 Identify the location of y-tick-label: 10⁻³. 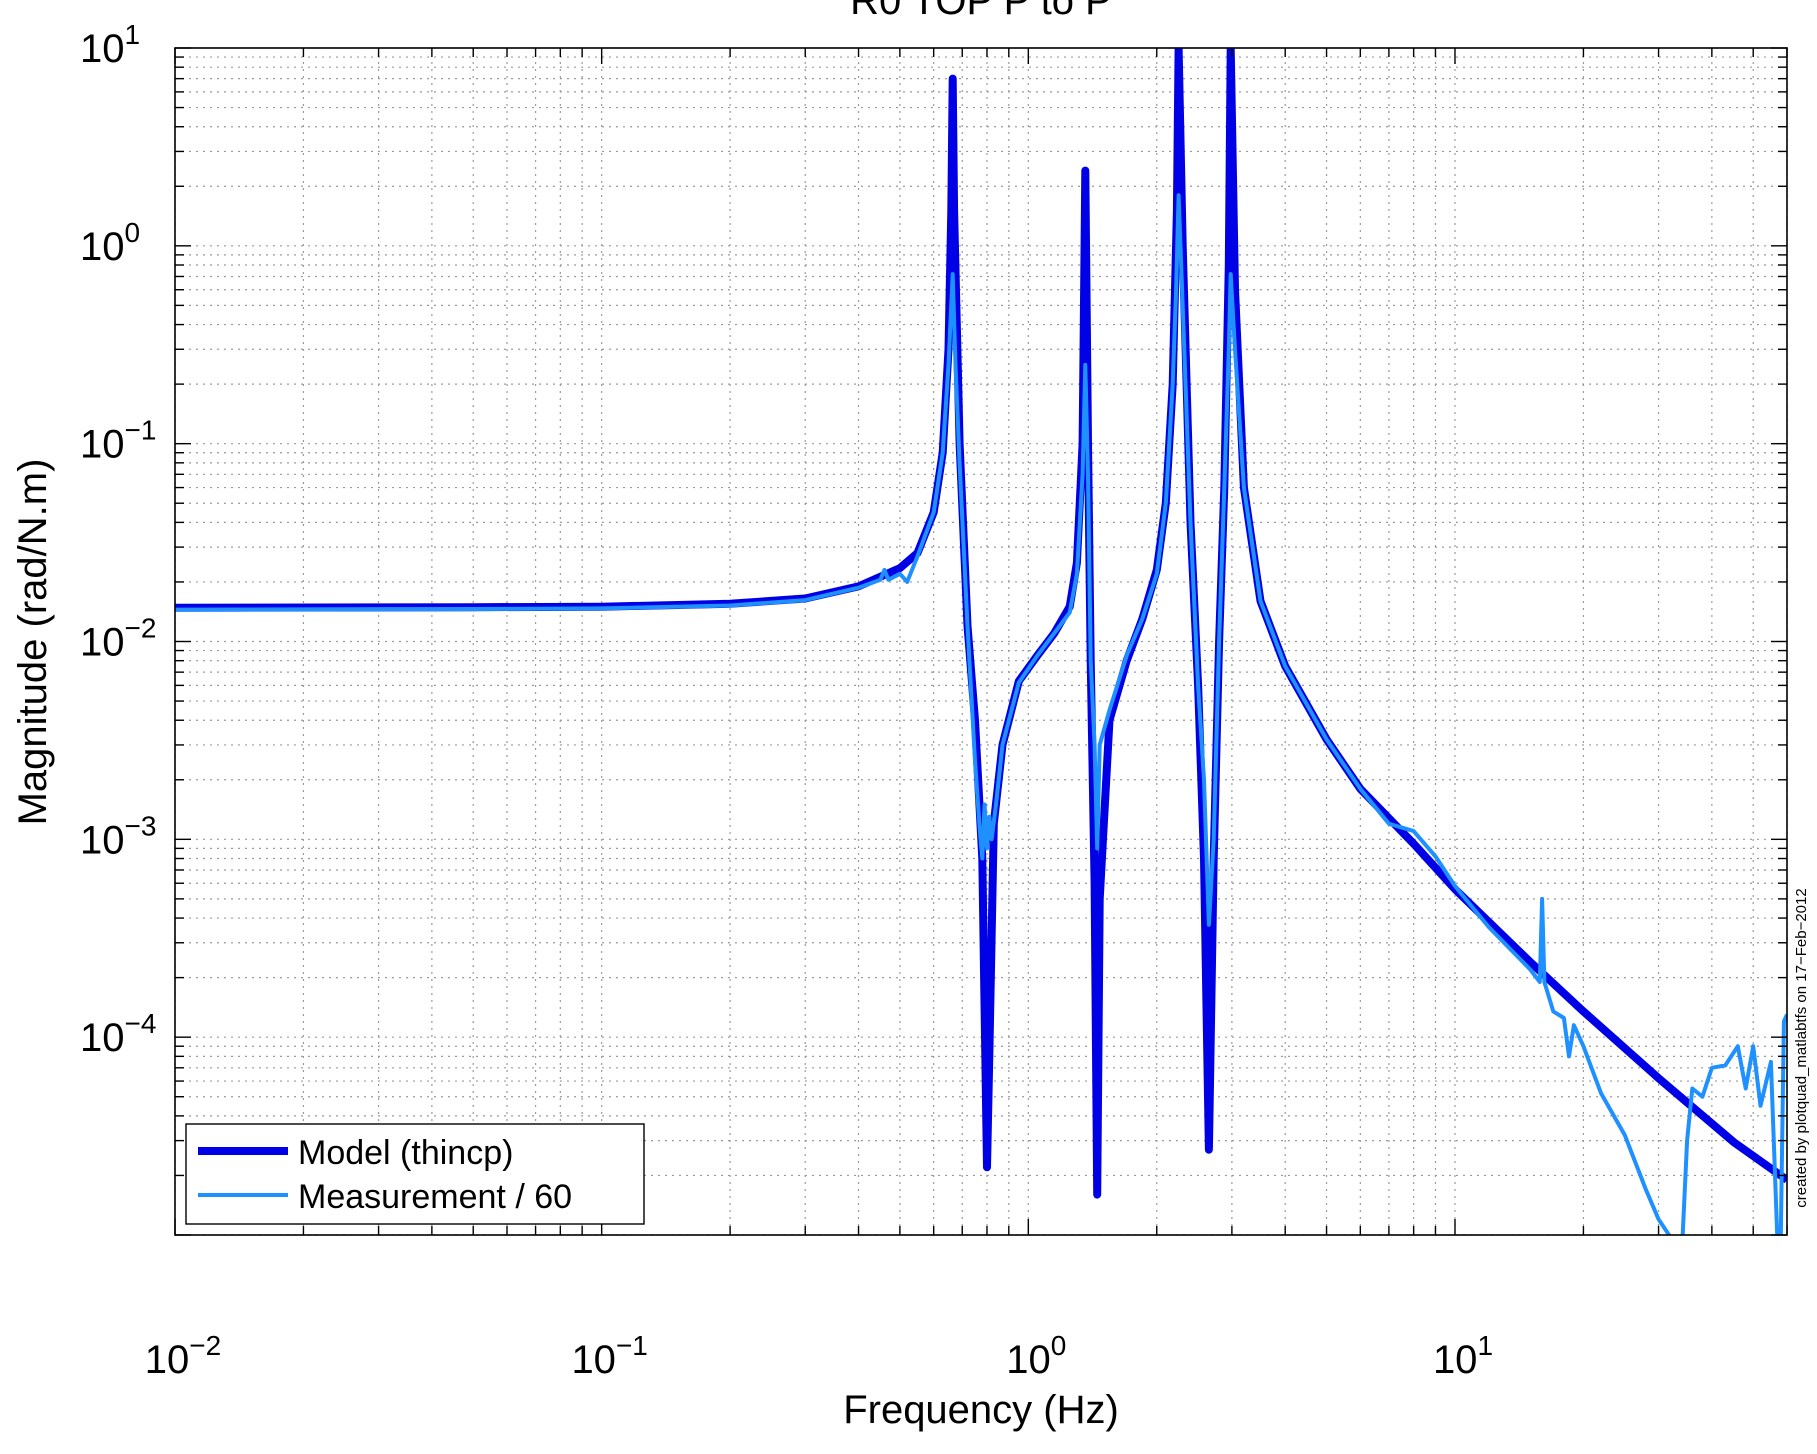
(118, 836).